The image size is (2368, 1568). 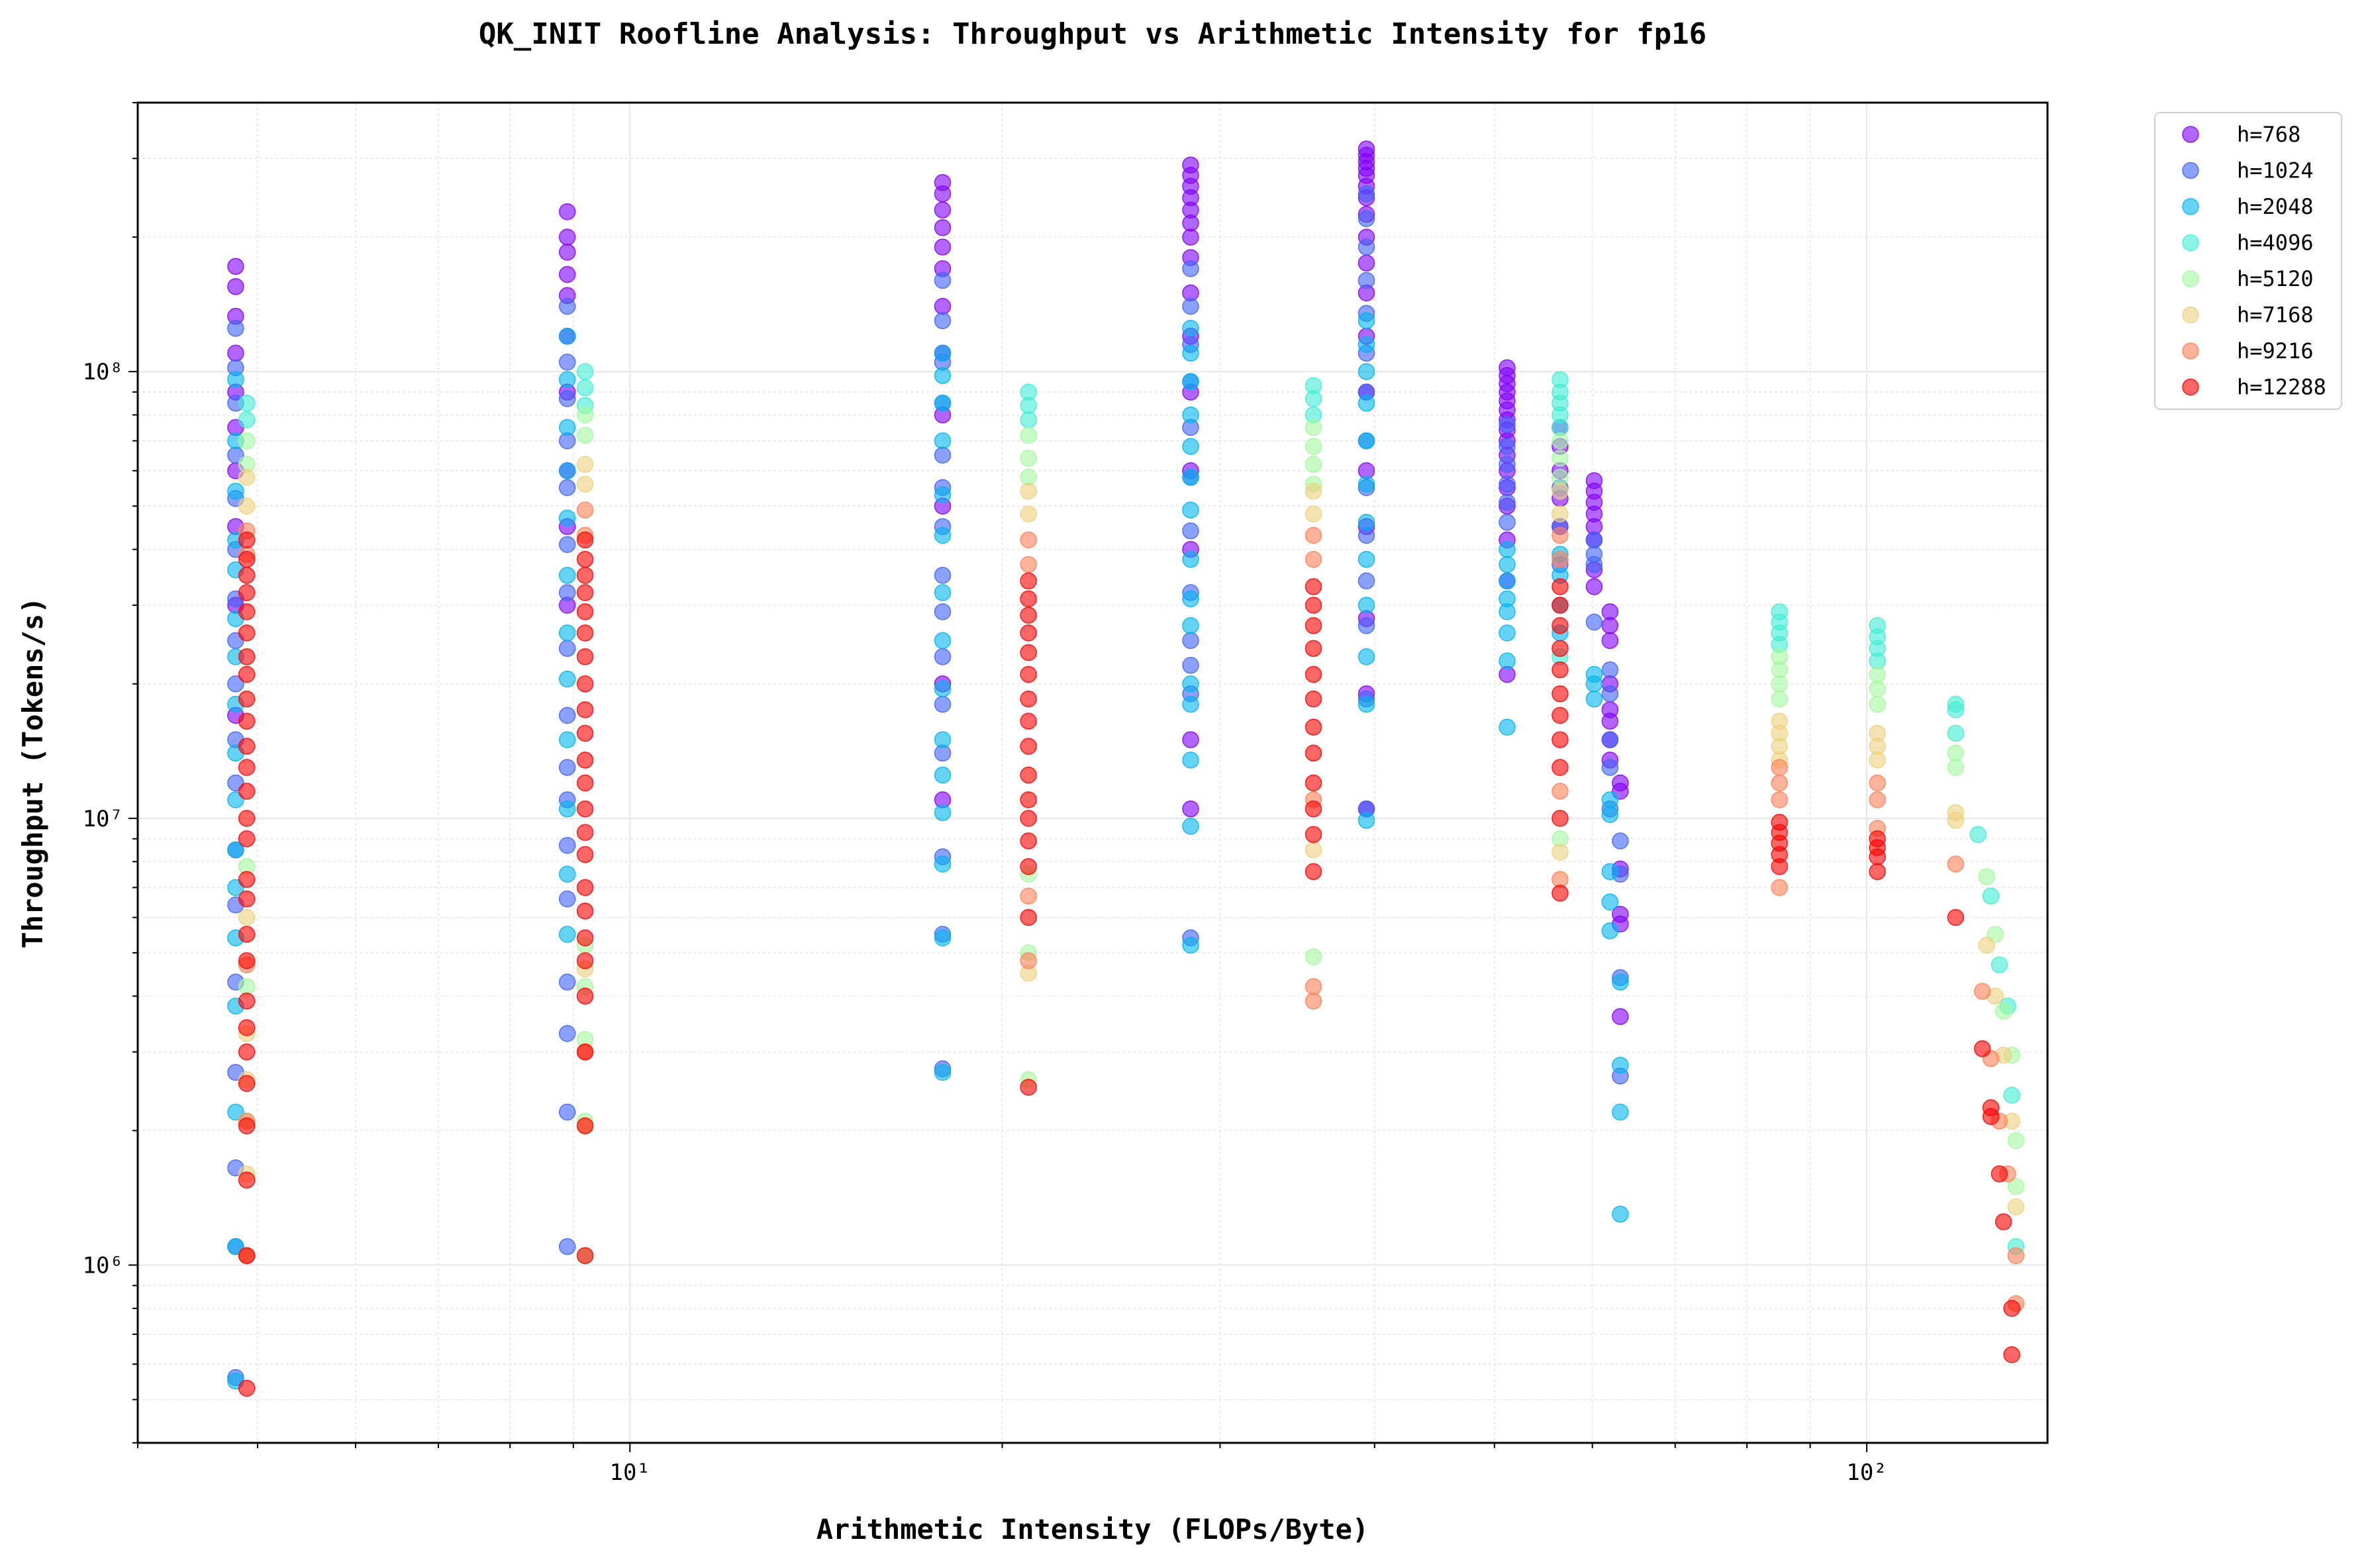 What do you see at coordinates (2275, 243) in the screenshot?
I see `legend-label: h=4096` at bounding box center [2275, 243].